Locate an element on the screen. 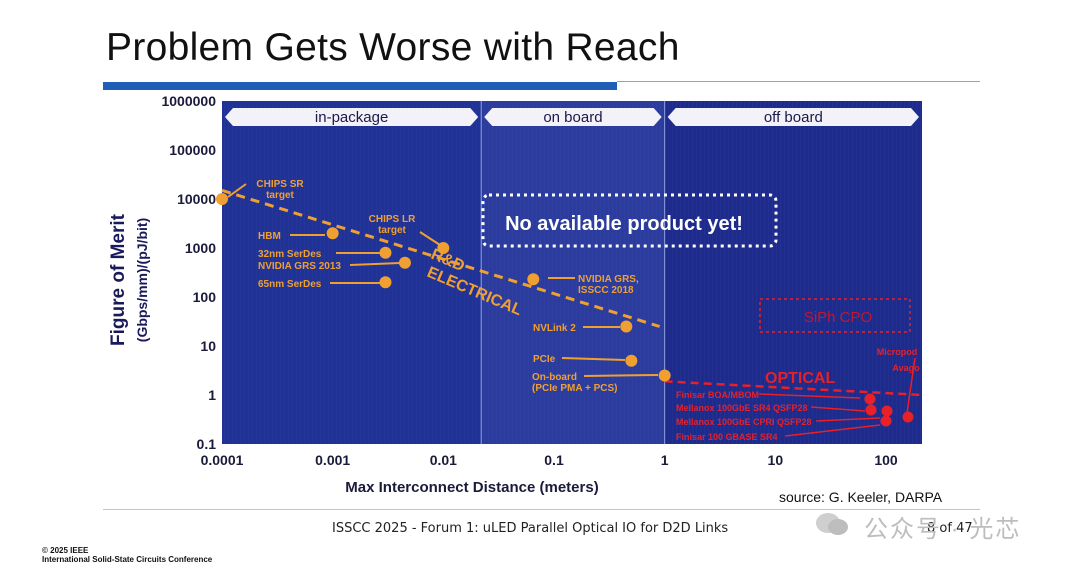 The width and height of the screenshot is (1080, 568). x-tick-label: 0.0001 is located at coordinates (222, 460).